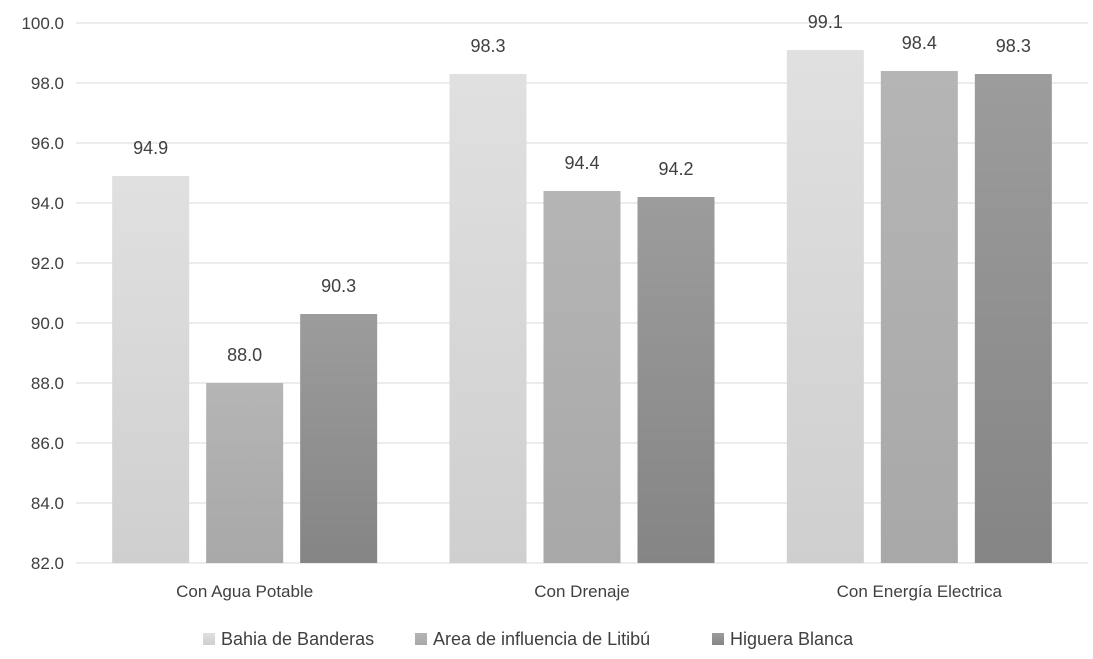  I want to click on y-tick-label: 100.0, so click(42, 23).